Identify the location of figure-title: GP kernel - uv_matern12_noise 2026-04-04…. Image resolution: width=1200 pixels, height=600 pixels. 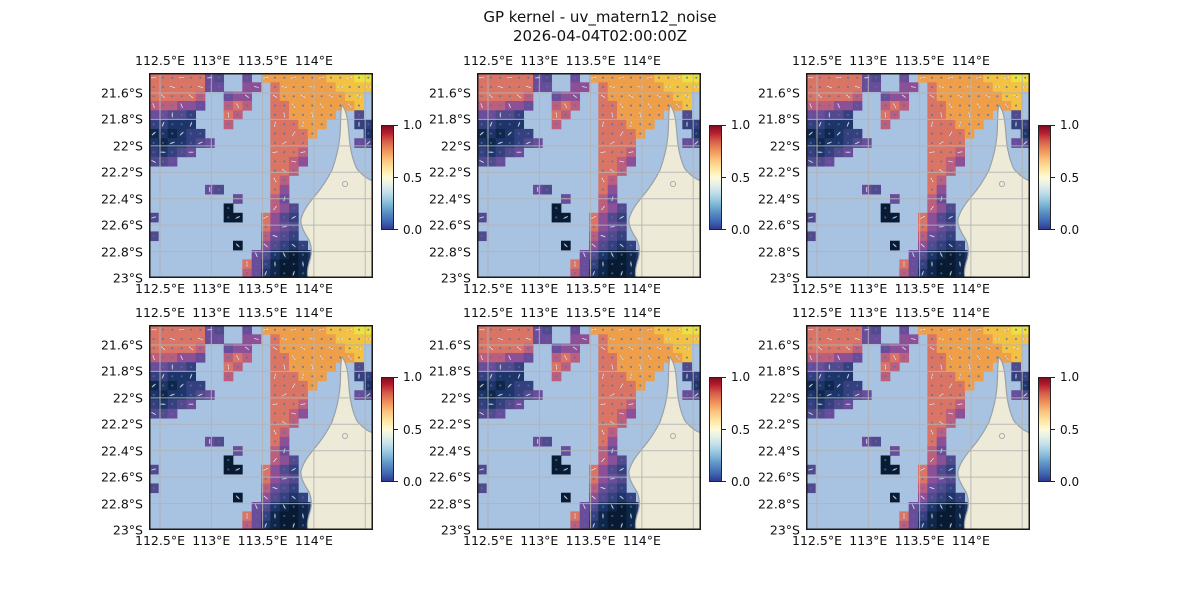
(600, 27).